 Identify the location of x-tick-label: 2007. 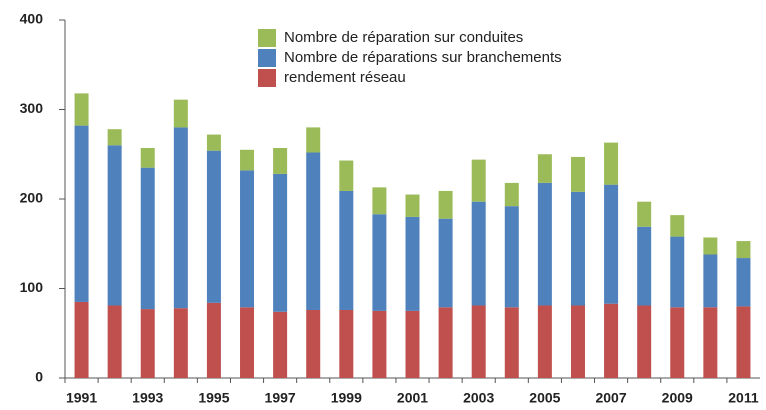
(610, 398).